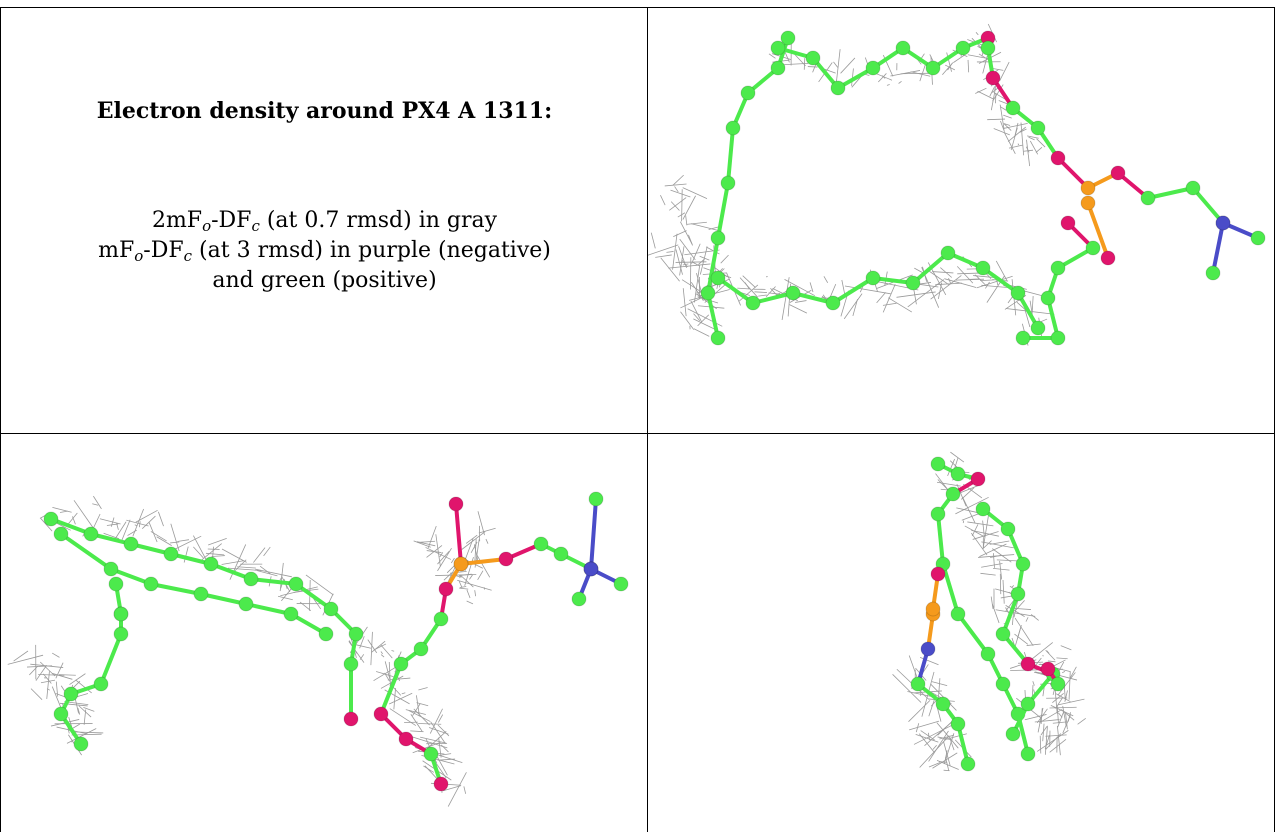 Image resolution: width=1275 pixels, height=832 pixels. I want to click on legend-line-3: and green (positive), so click(324, 280).